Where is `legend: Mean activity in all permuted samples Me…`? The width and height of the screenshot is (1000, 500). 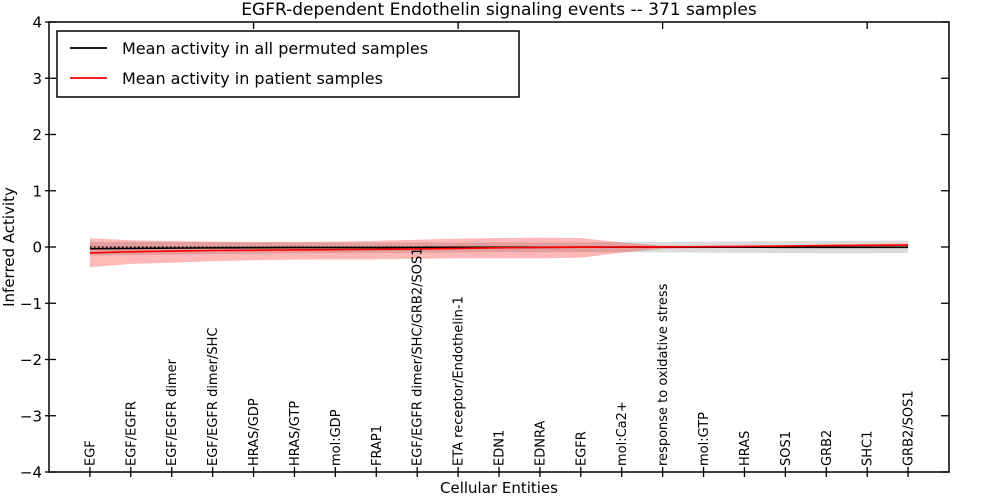
legend: Mean activity in all permuted samples Me… is located at coordinates (288, 64).